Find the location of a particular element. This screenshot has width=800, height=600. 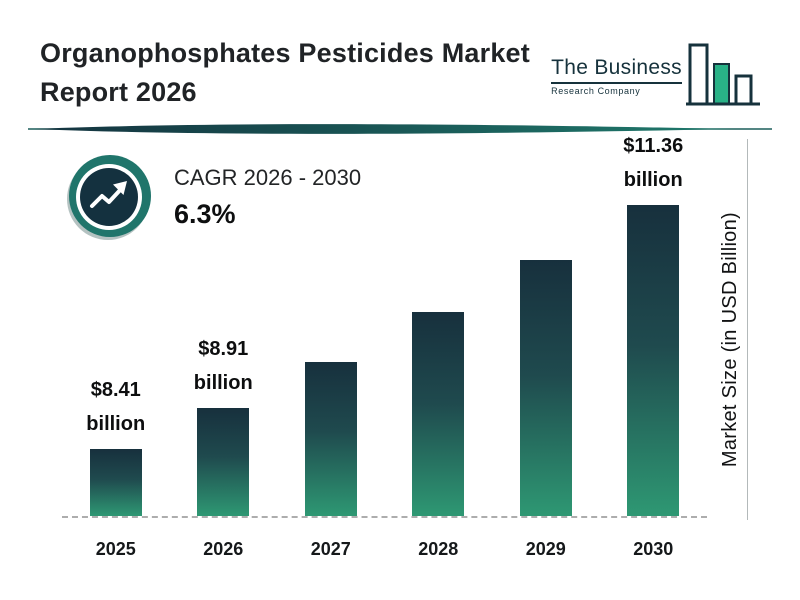

y-axis-title: Market Size (in USD Billion) is located at coordinates (730, 340).